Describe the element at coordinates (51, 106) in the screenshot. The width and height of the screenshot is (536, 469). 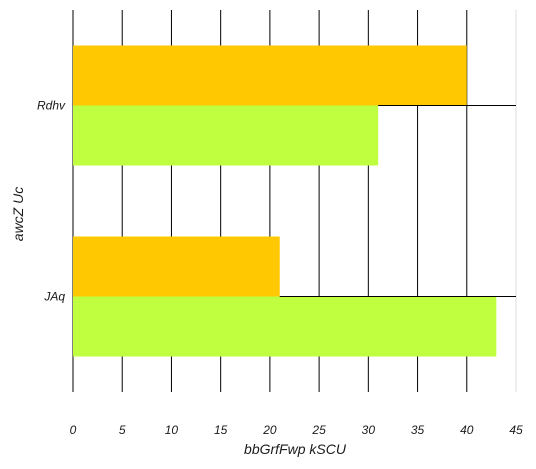
I see `y-tick-label: Rdhv` at that location.